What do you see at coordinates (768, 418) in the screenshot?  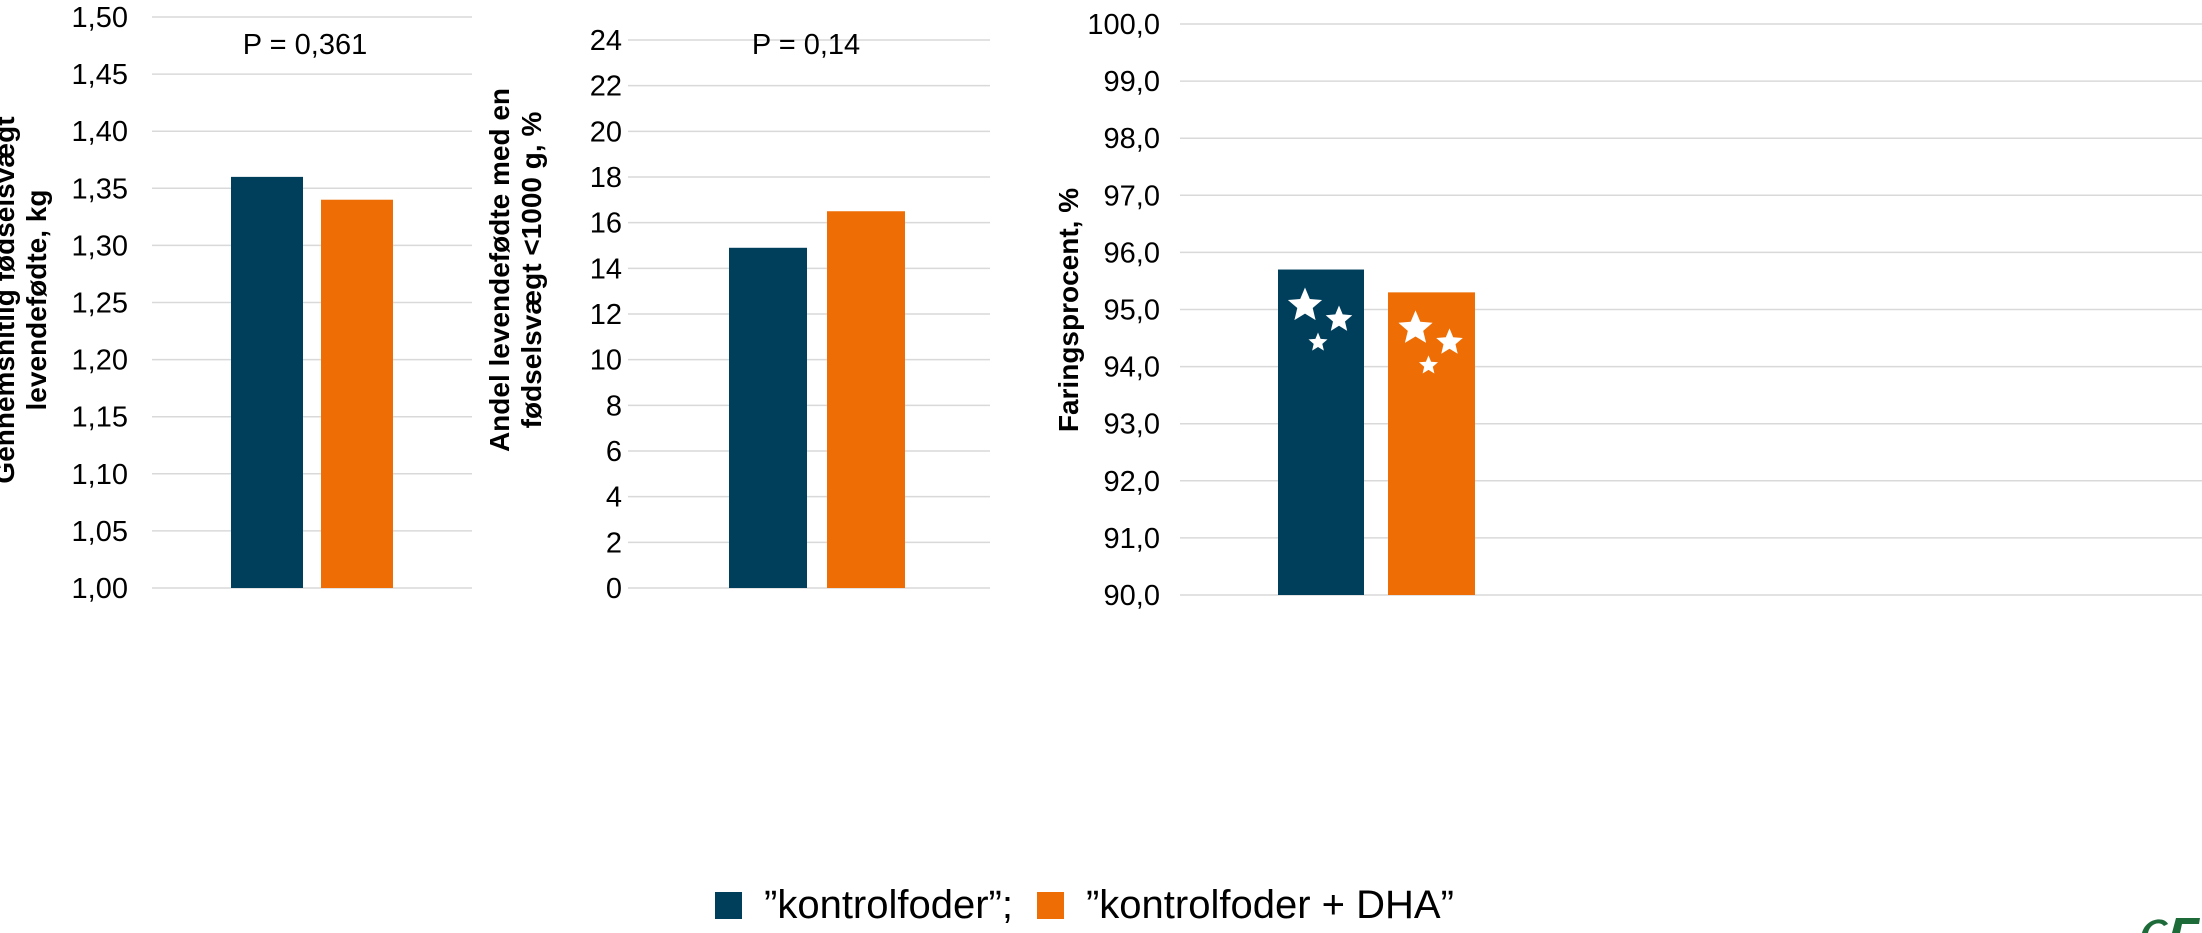 I see `bar-2-kontrolfoder` at bounding box center [768, 418].